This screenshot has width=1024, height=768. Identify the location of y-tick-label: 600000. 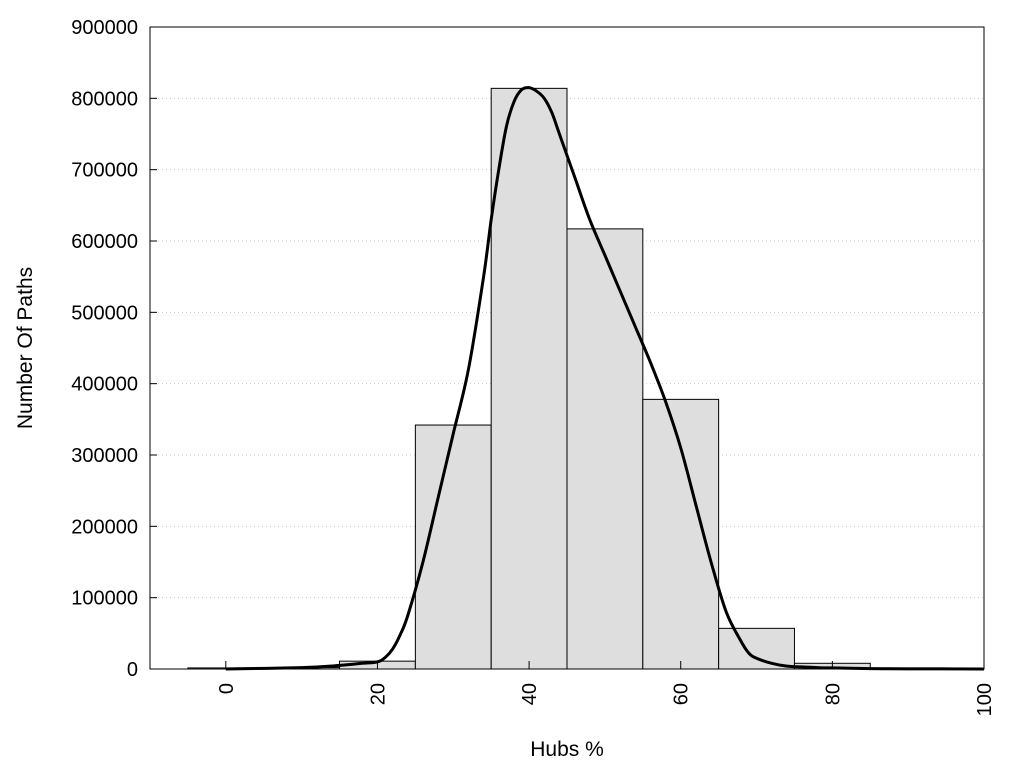
(104, 242).